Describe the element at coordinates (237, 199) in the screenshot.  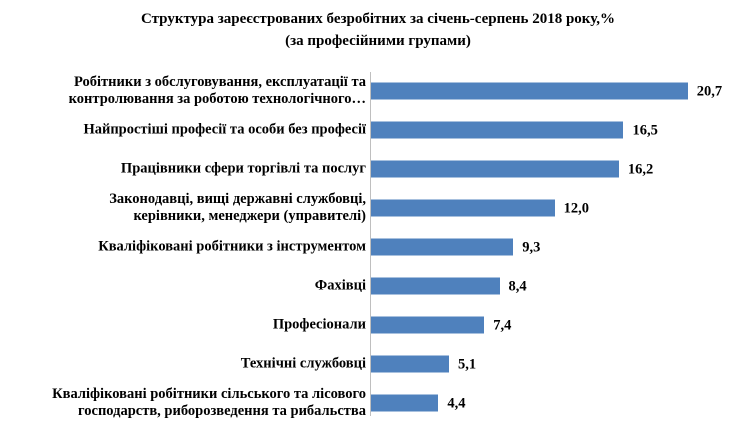
I see `category-label-line: Законодавці, вищі державні службовці,` at that location.